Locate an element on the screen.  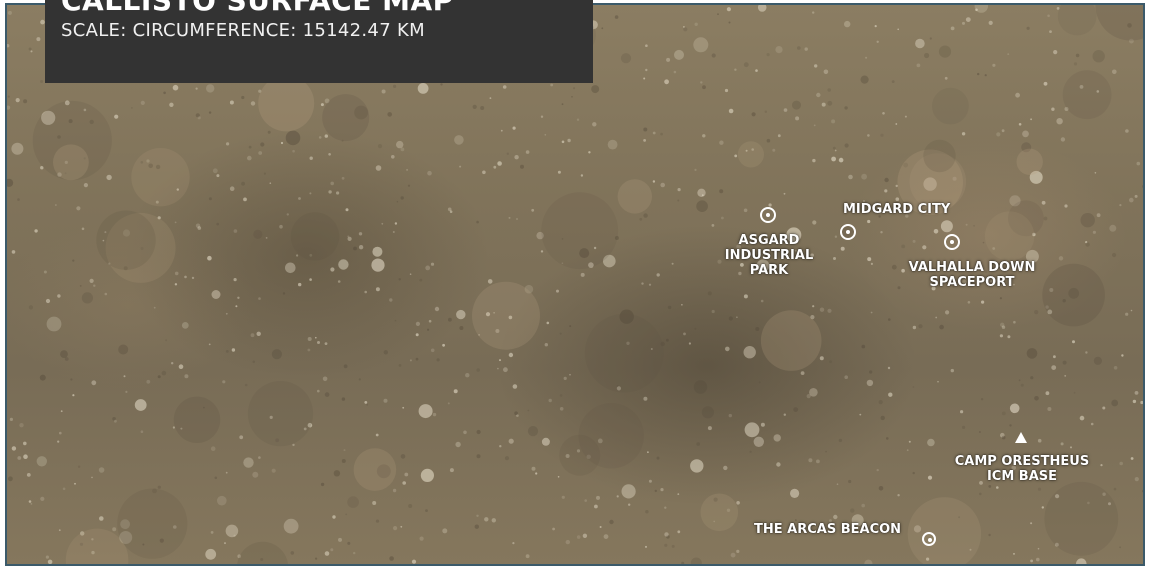
map-scale: SCALE: CIRCUMFERENCE: 15142.47 KM is located at coordinates (243, 30).